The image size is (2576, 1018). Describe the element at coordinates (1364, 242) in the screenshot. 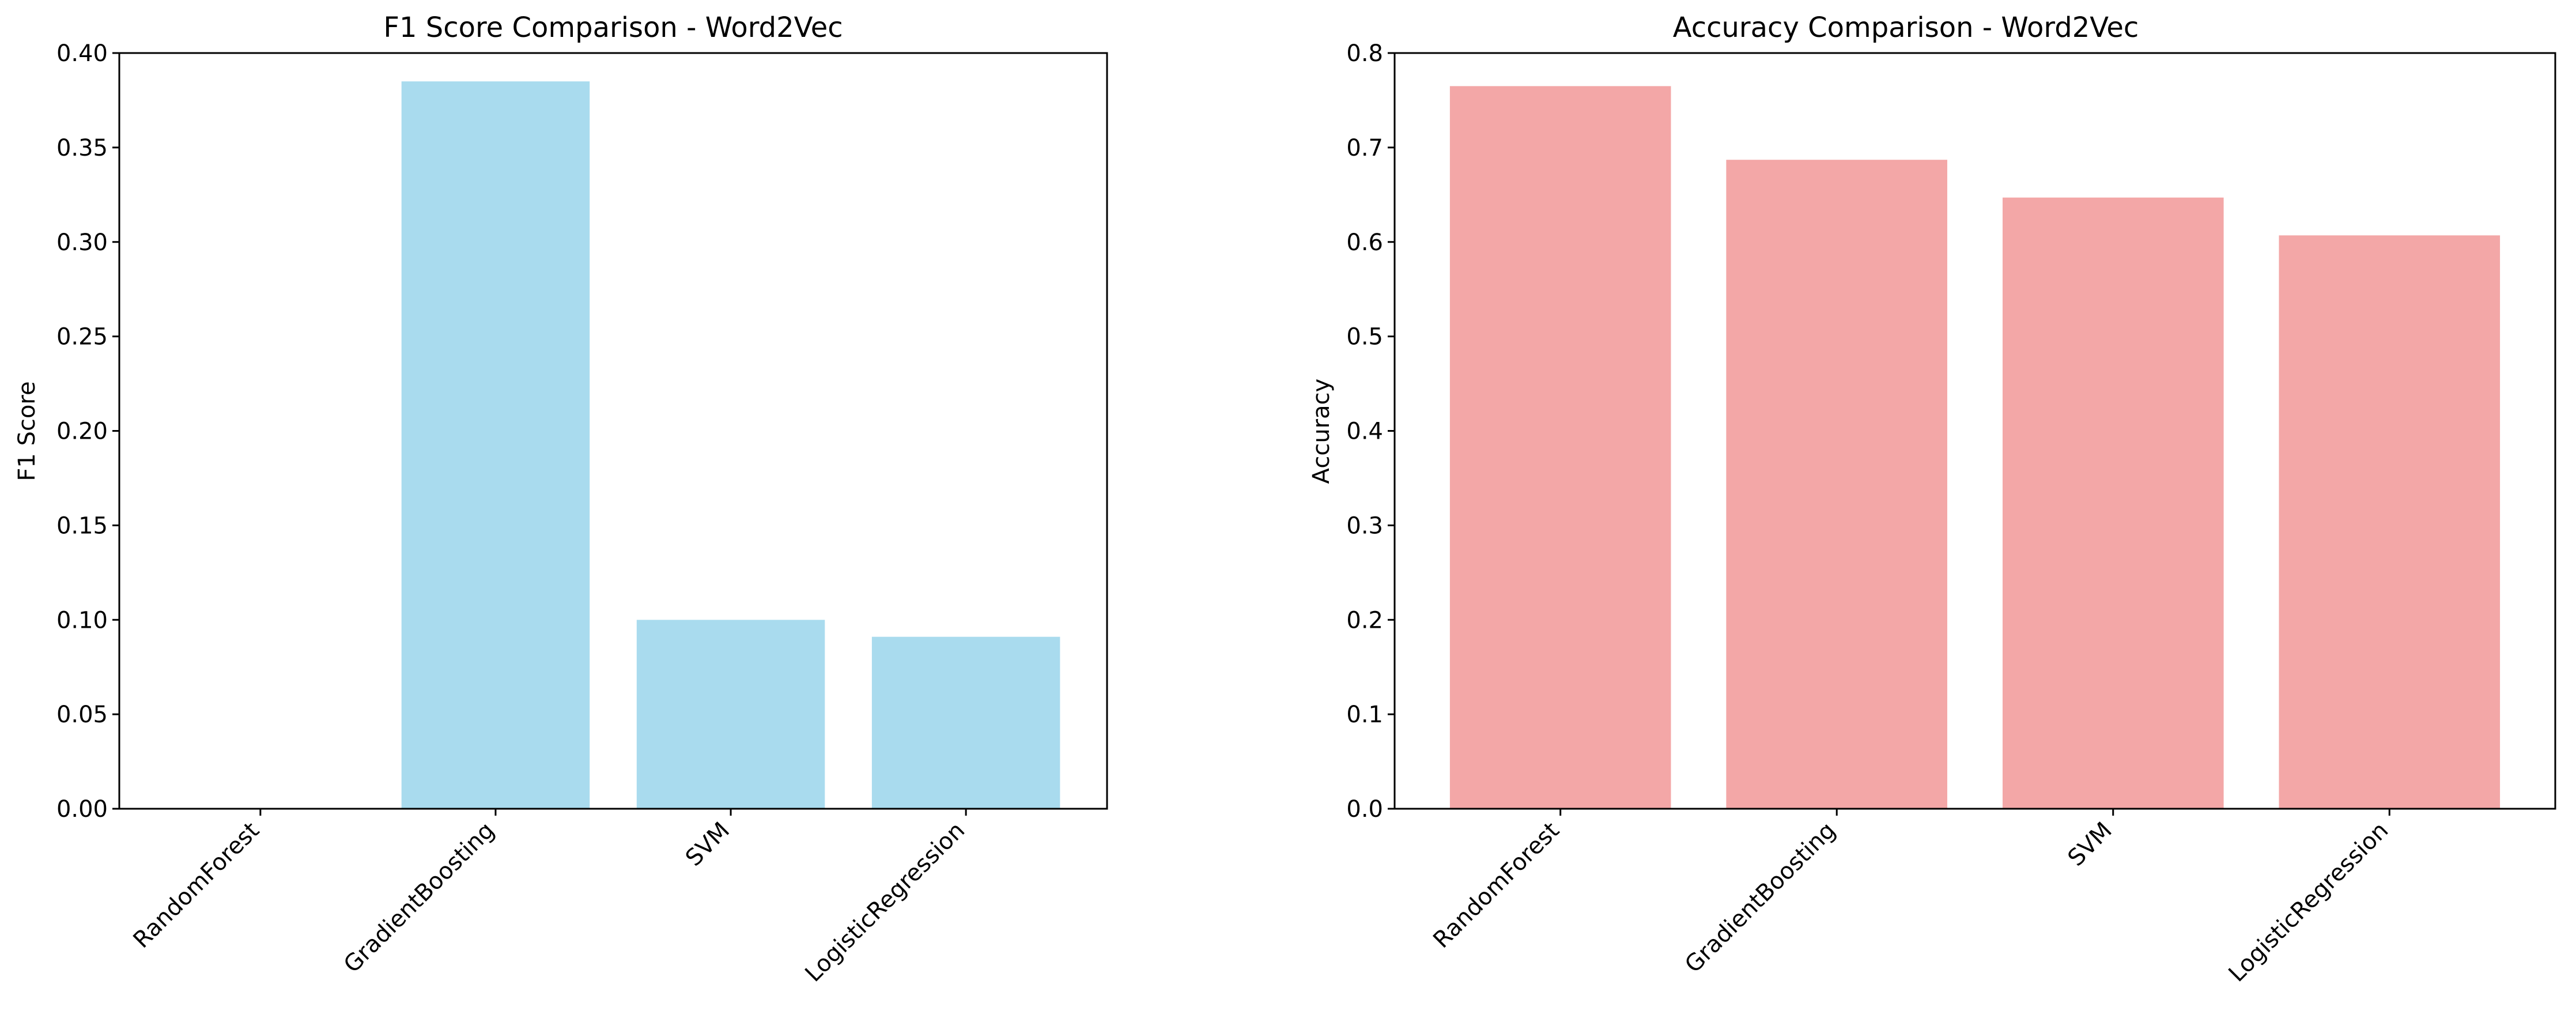

I see `y-tick-label: 0.6` at that location.